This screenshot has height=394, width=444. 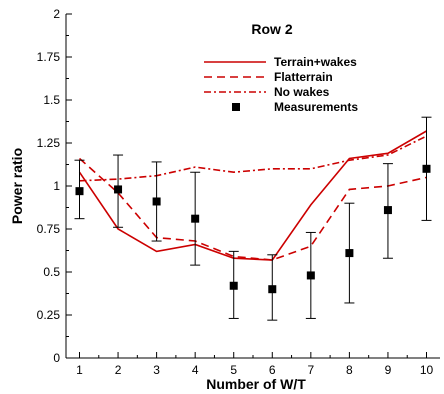 I want to click on x-tick-label: 9, so click(x=388, y=370).